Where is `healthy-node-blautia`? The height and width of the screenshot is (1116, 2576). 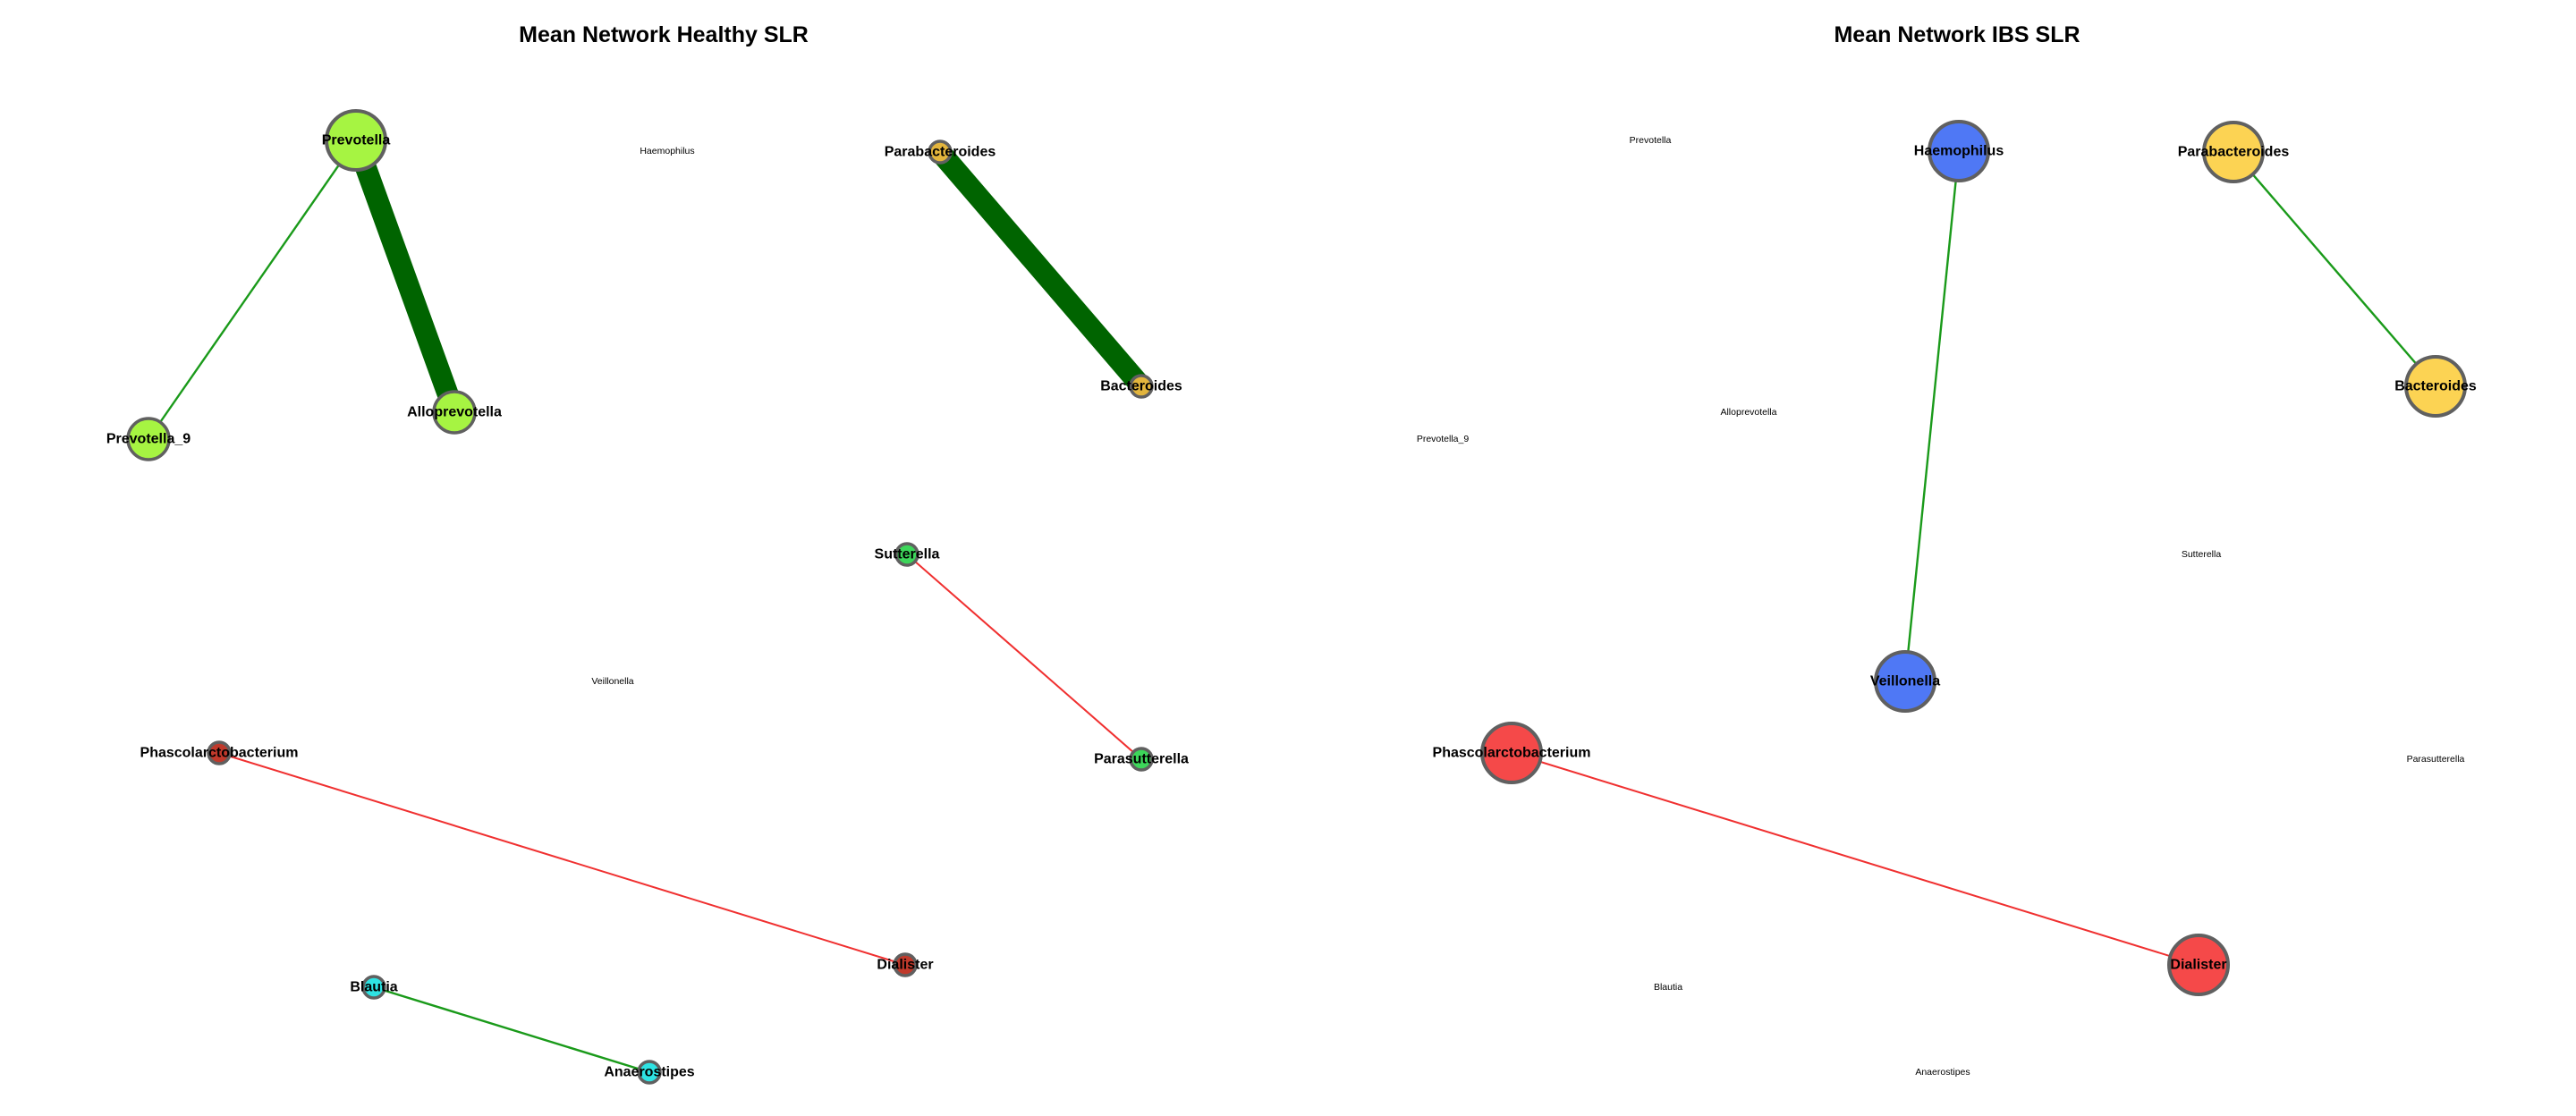 healthy-node-blautia is located at coordinates (373, 987).